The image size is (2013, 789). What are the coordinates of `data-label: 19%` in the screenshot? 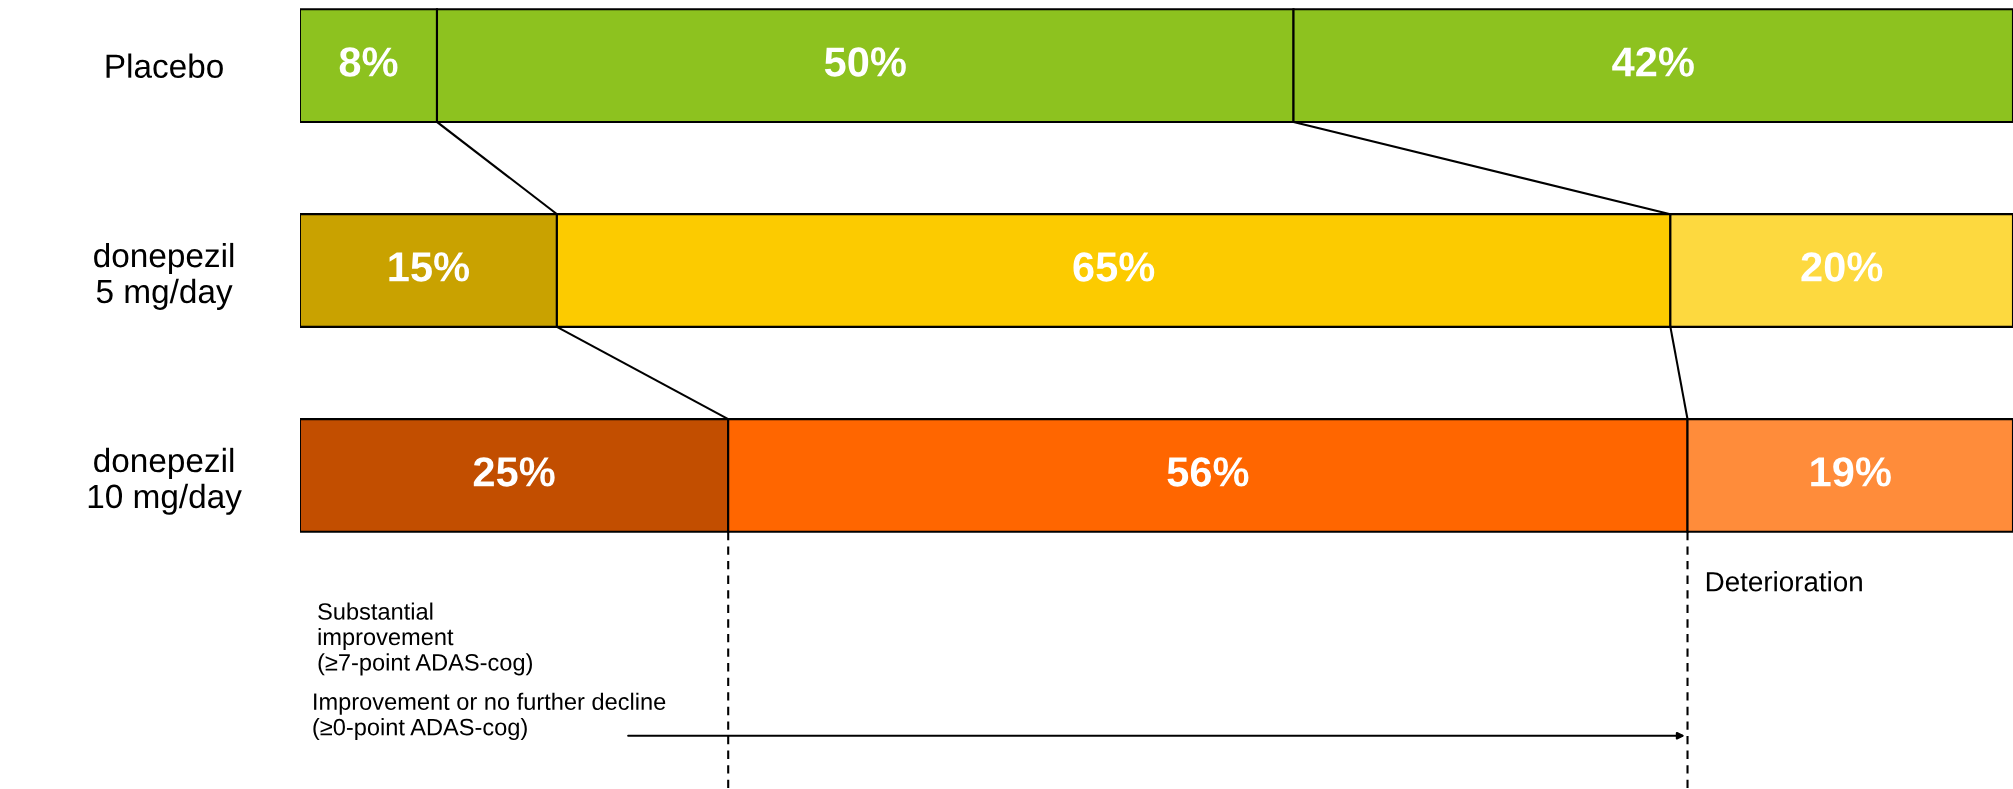 It's located at (1851, 472).